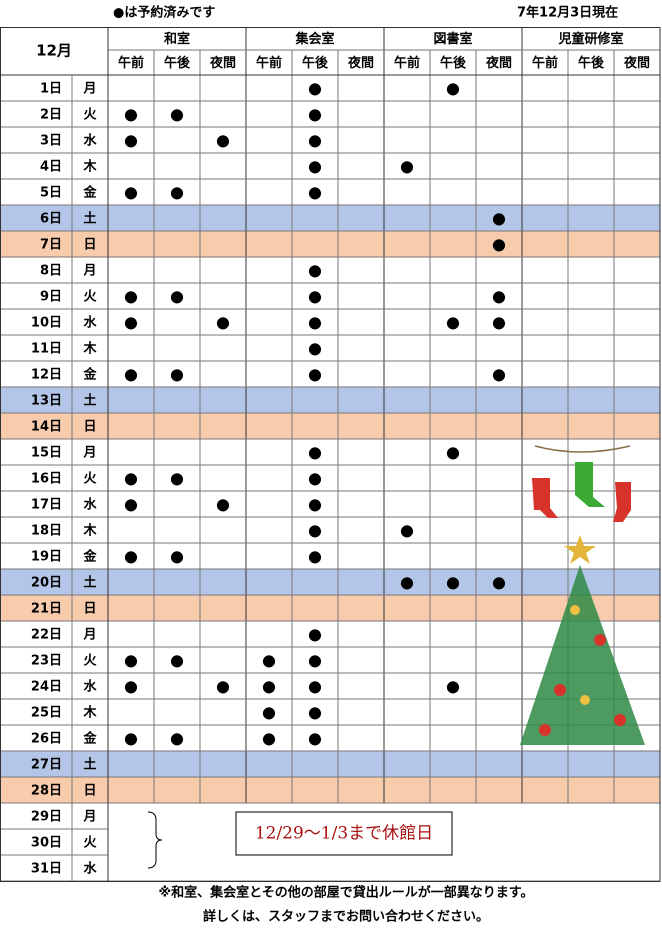  I want to click on day: 2日, so click(51, 115).